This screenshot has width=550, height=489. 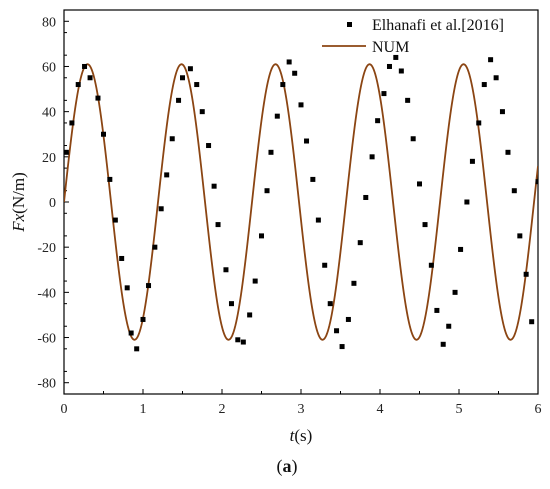 What do you see at coordinates (222, 409) in the screenshot?
I see `x-tick-label: 2` at bounding box center [222, 409].